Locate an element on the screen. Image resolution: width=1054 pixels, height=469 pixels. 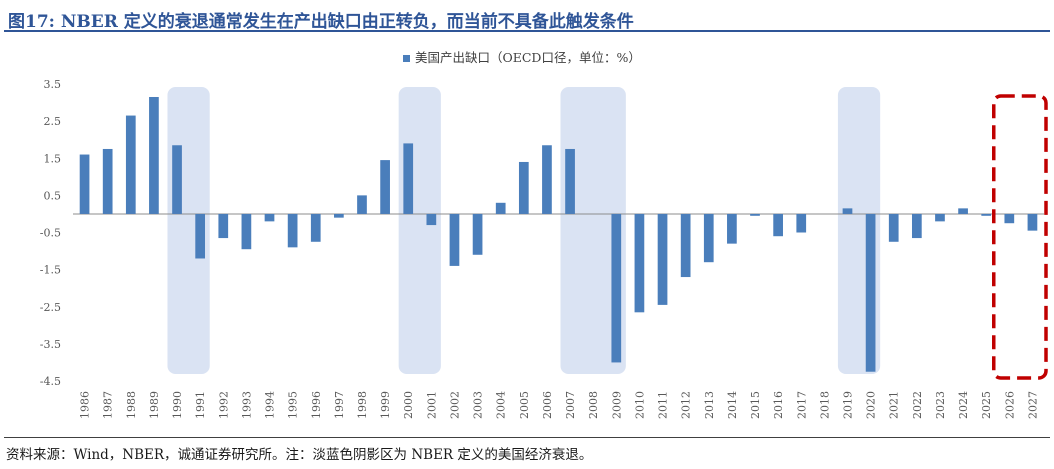
footer-divider is located at coordinates (527, 437).